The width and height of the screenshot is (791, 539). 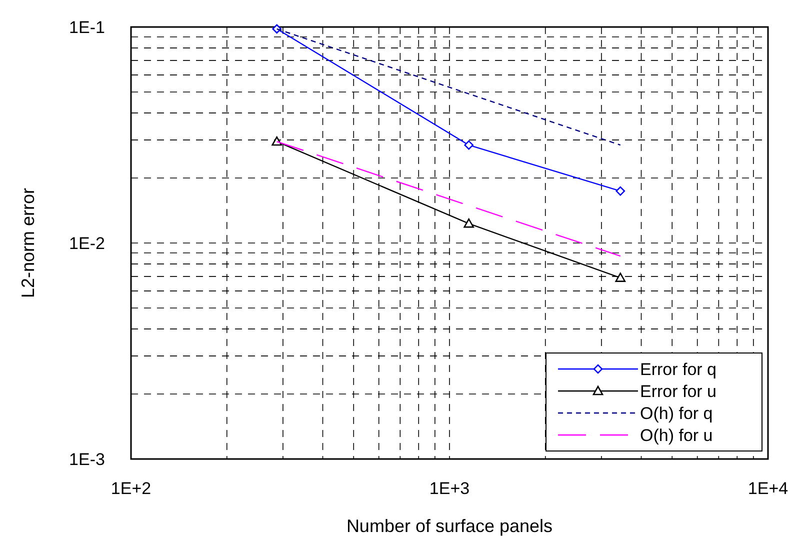 What do you see at coordinates (28, 243) in the screenshot?
I see `y-axis-title: L2-norm error` at bounding box center [28, 243].